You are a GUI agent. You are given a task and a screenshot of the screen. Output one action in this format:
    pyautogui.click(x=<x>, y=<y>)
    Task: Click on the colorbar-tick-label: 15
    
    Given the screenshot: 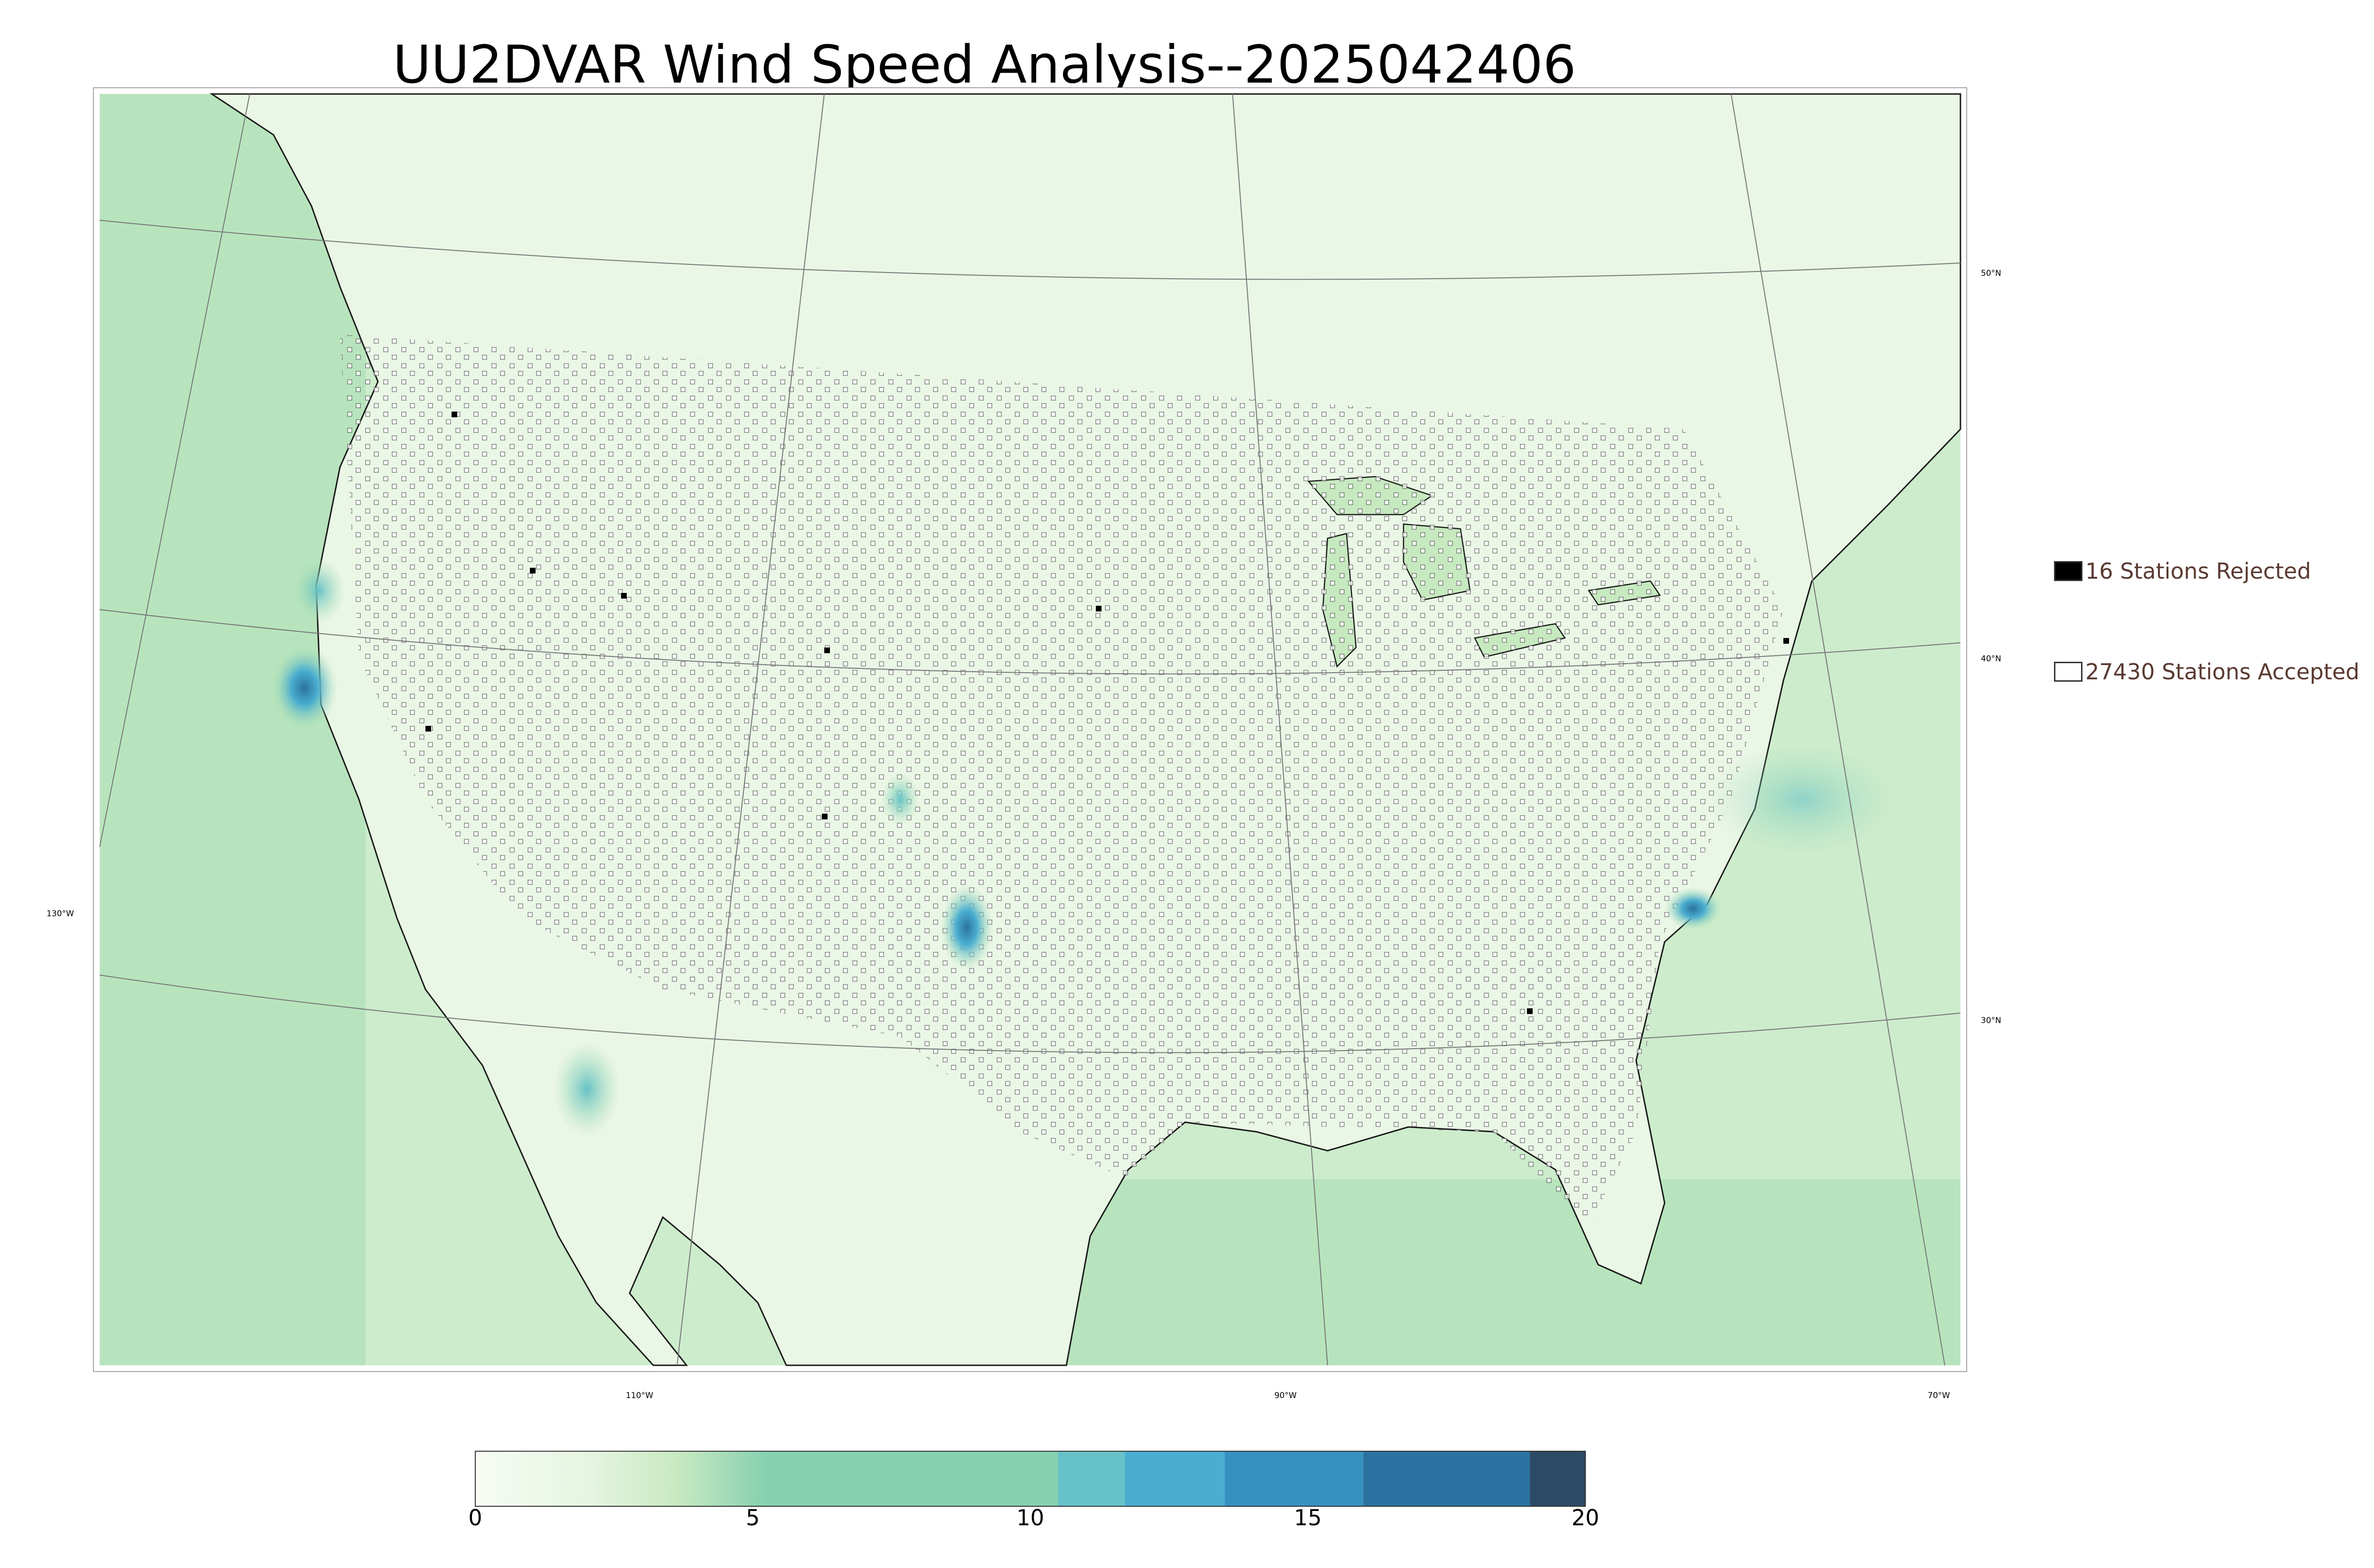 What is the action you would take?
    pyautogui.click(x=1308, y=1518)
    